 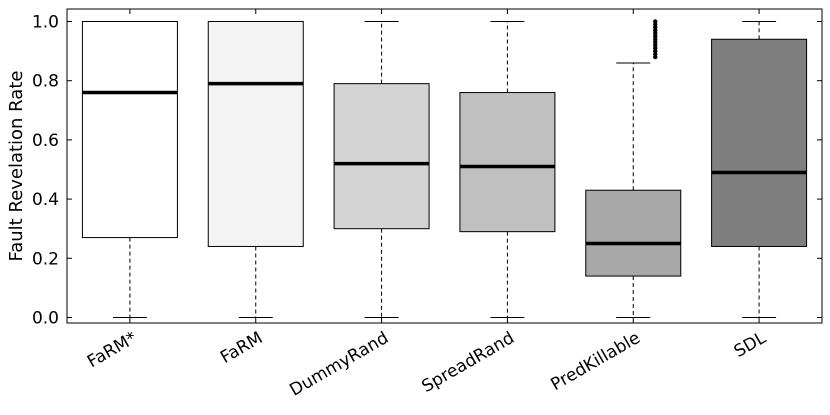 I want to click on box-farm-, so click(x=129, y=169).